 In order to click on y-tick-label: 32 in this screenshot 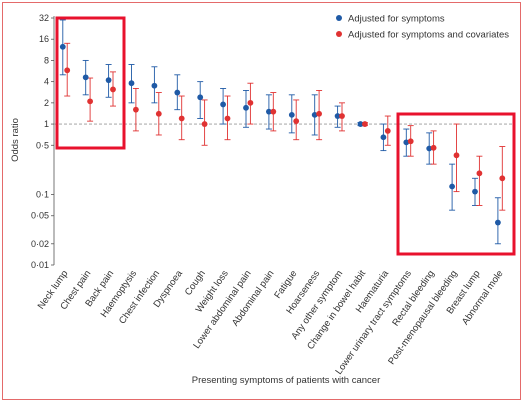, I will do `click(44, 18)`.